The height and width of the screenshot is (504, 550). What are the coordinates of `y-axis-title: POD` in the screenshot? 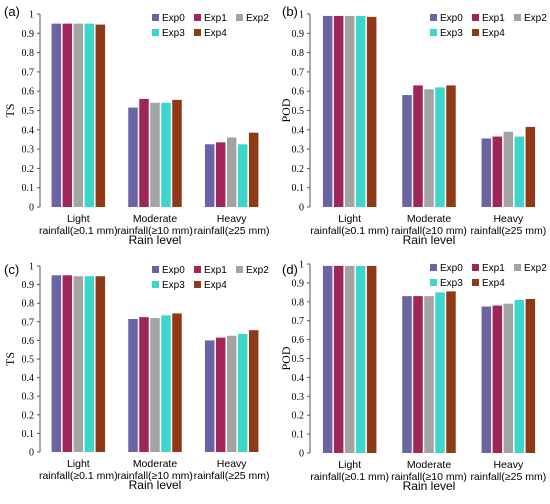 It's located at (286, 358).